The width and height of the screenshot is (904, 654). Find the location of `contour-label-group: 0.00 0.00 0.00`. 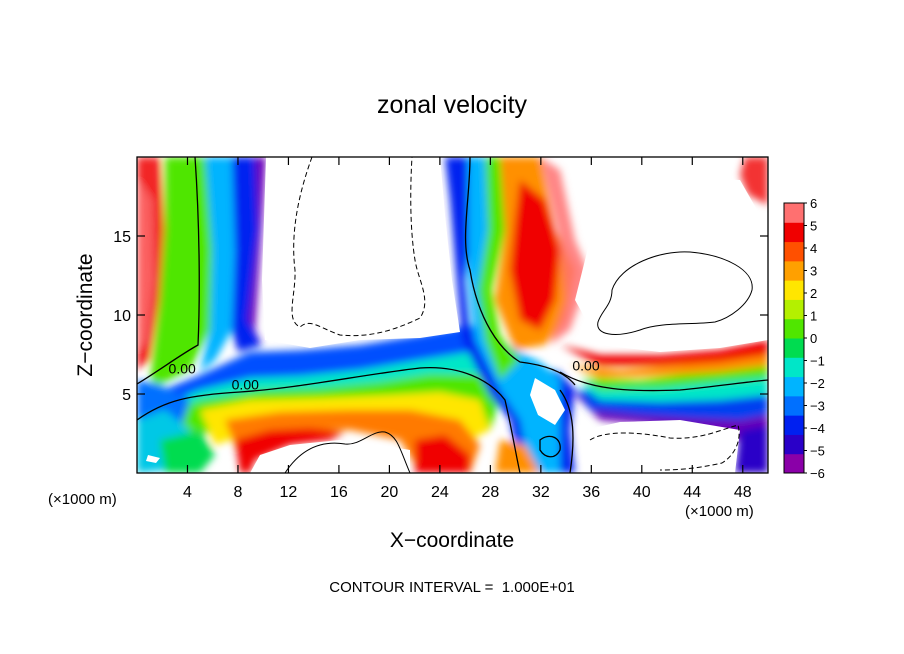

contour-label-group: 0.00 0.00 0.00 is located at coordinates (384, 374).